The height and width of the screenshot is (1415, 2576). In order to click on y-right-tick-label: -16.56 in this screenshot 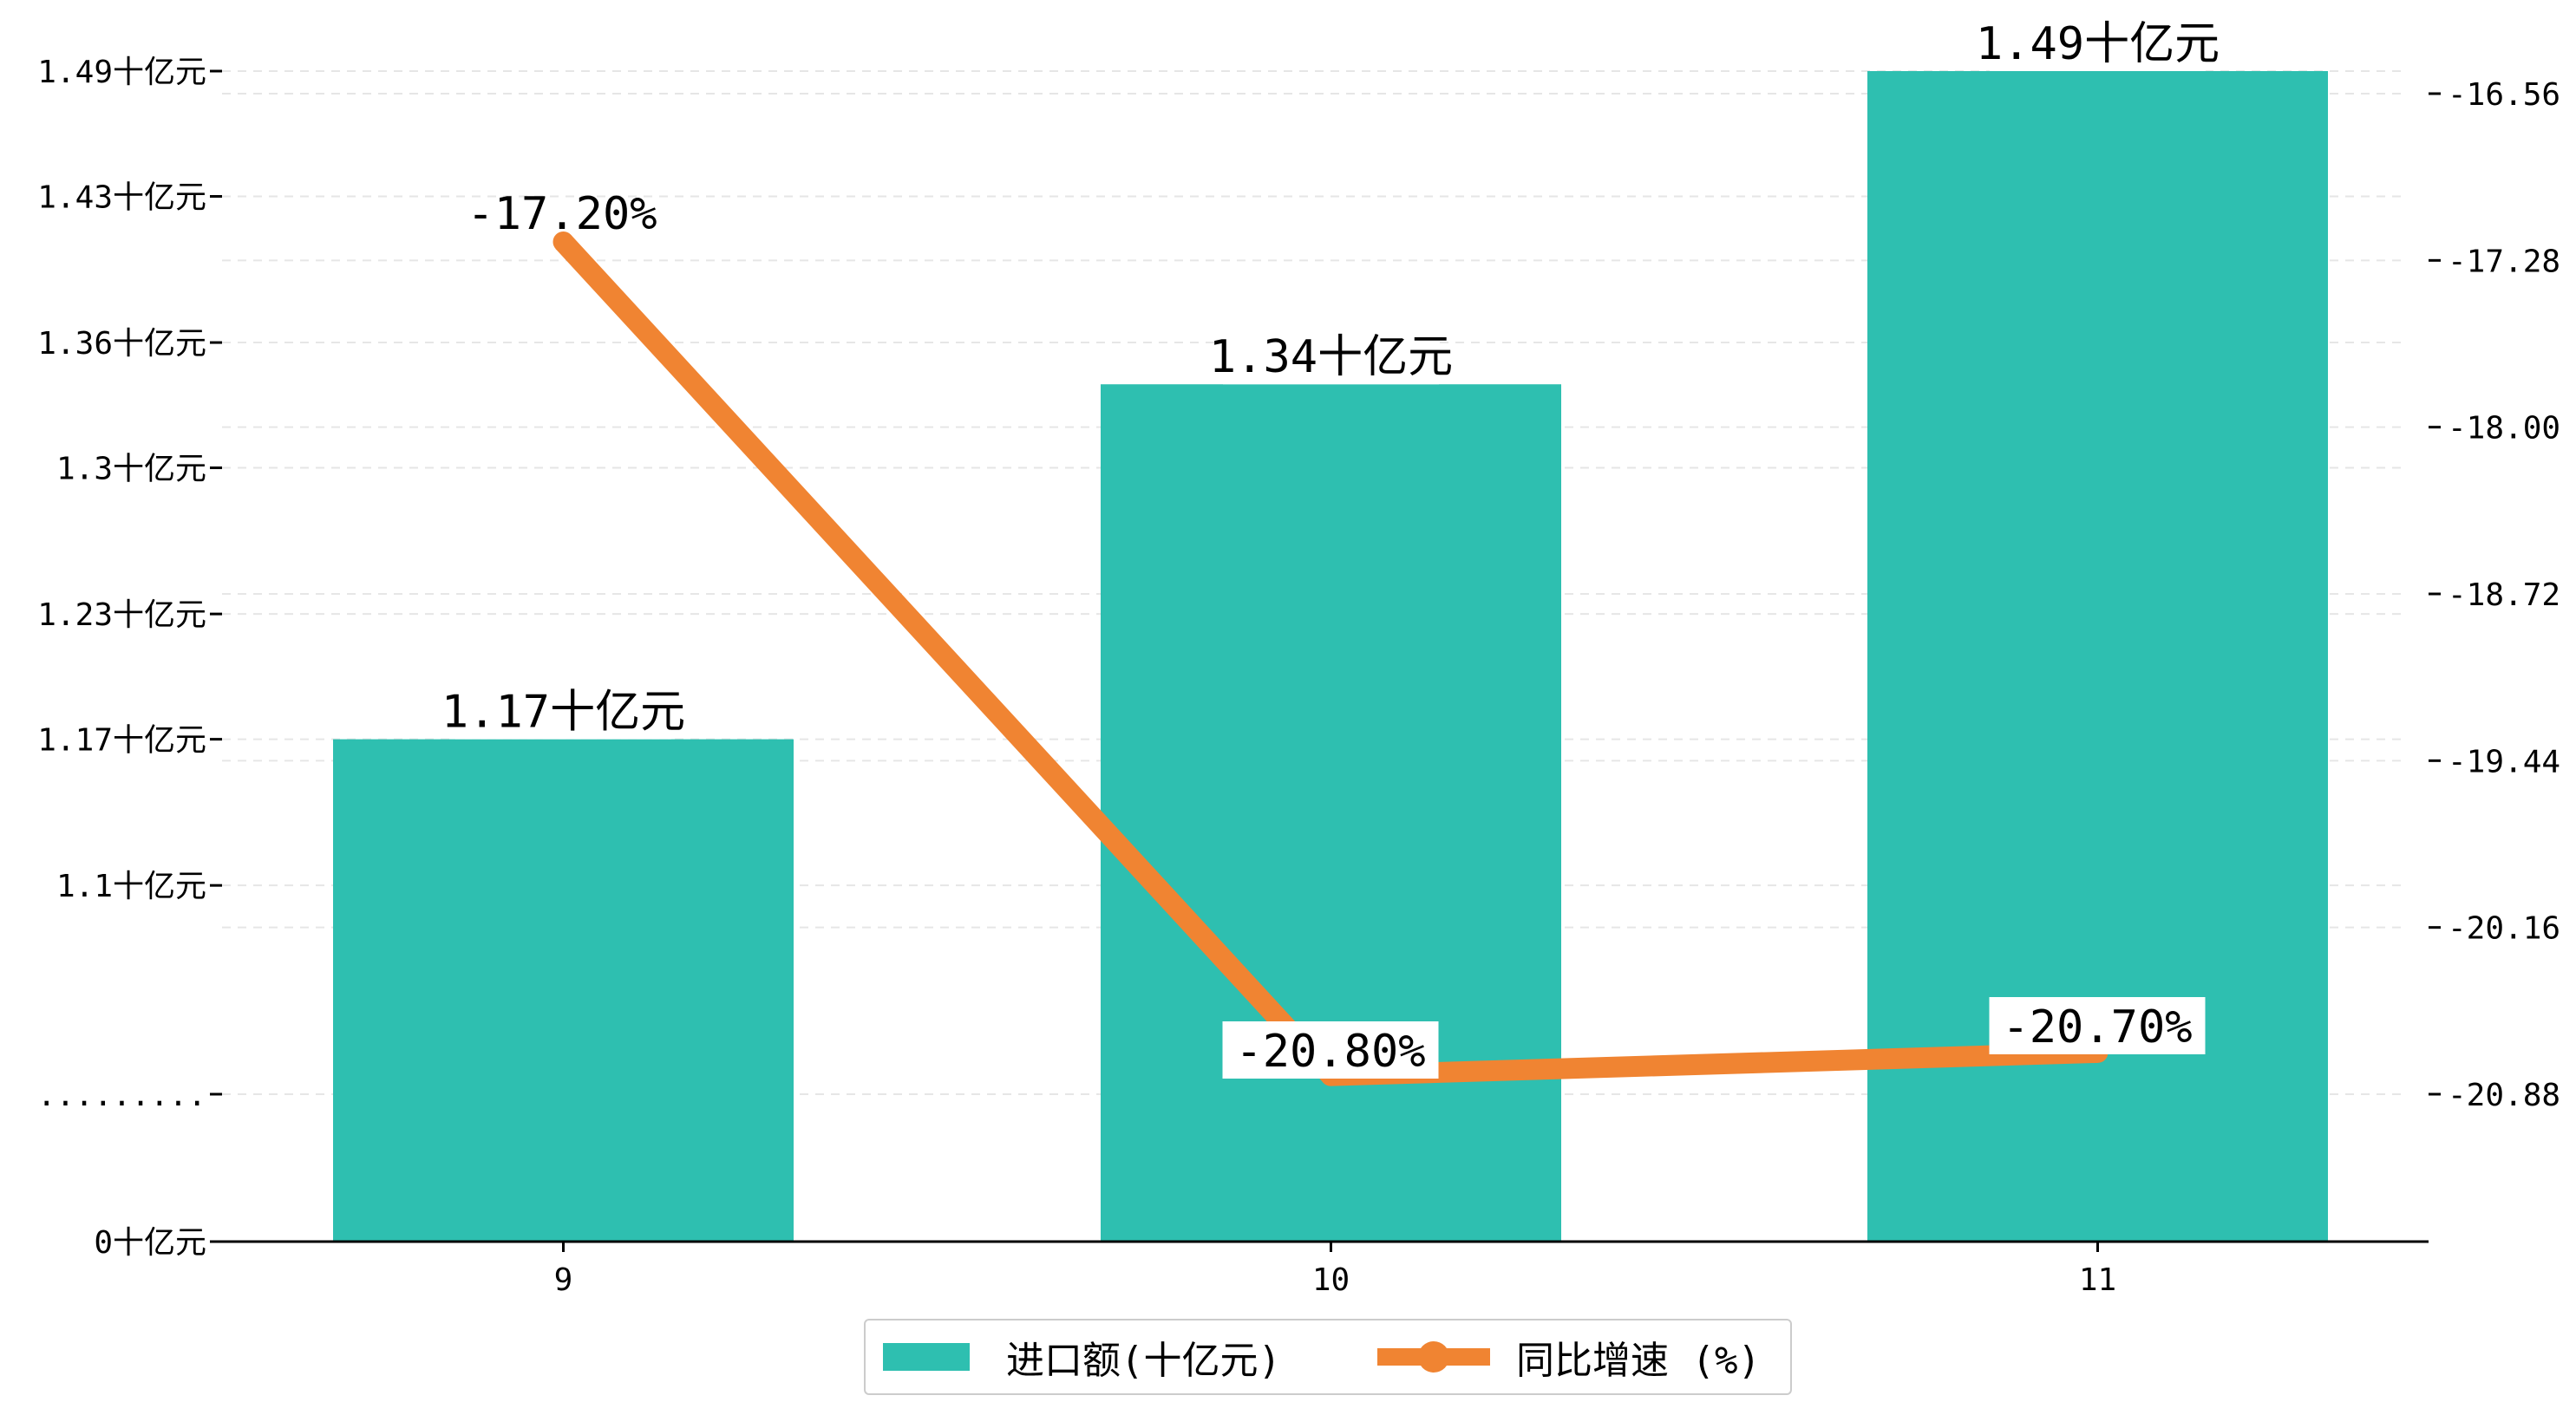, I will do `click(2504, 95)`.